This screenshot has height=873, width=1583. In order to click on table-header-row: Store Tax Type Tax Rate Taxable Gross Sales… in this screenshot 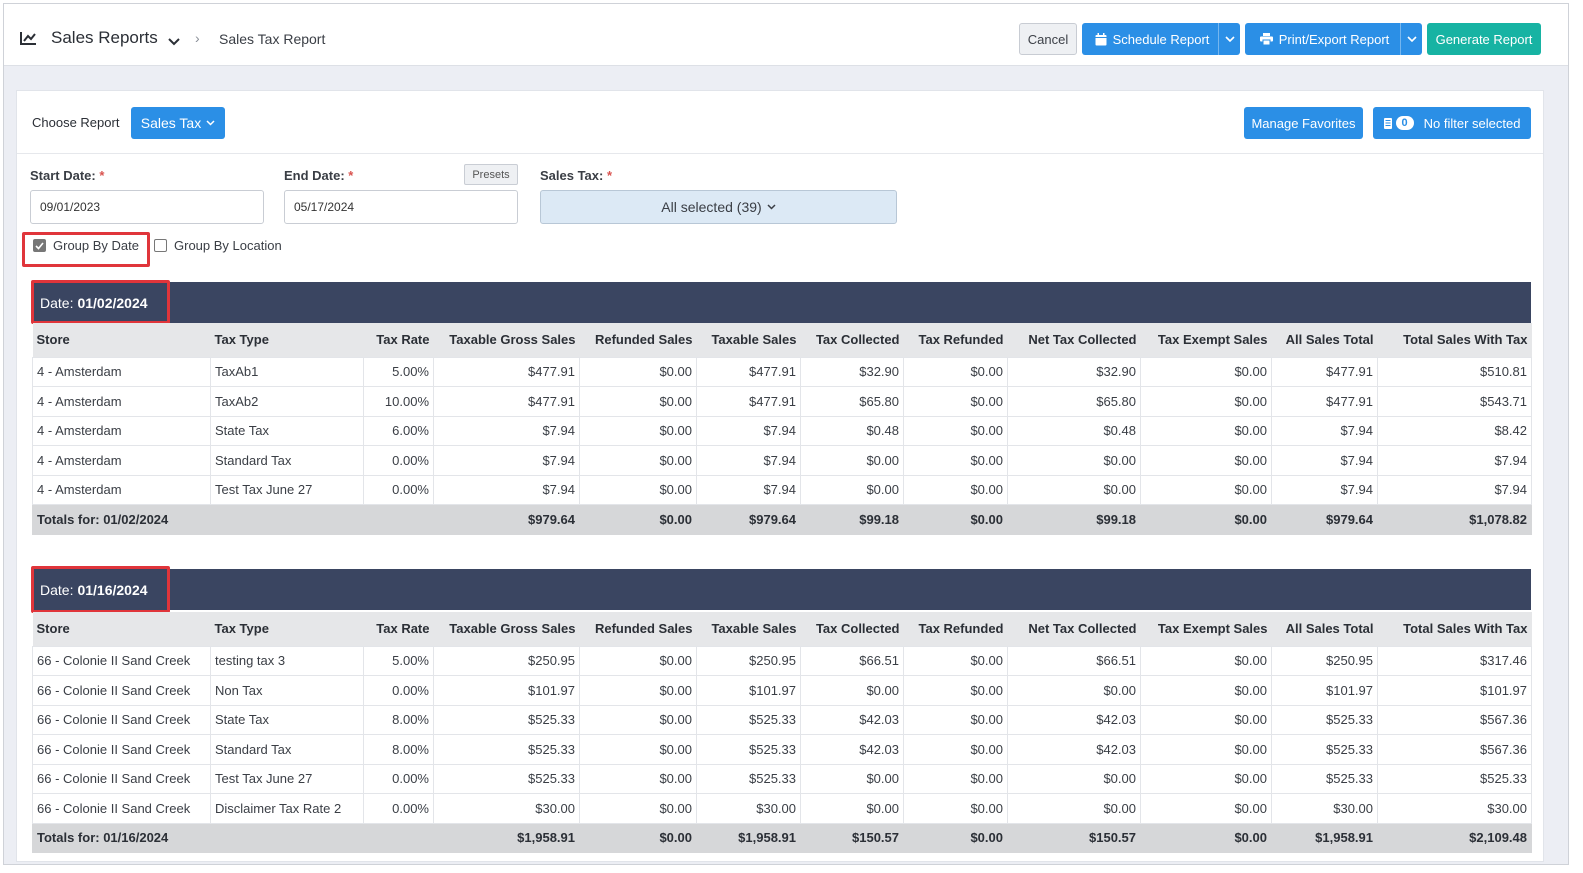, I will do `click(782, 629)`.